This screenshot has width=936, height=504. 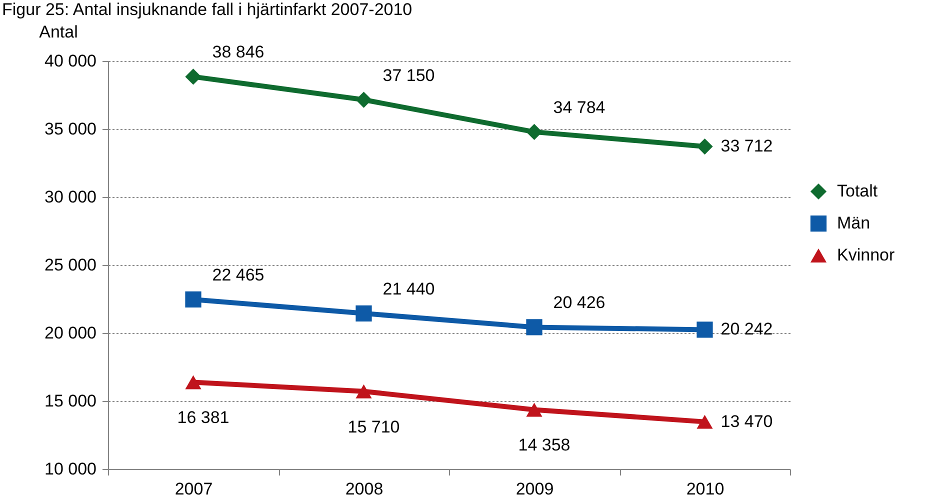 What do you see at coordinates (70, 265) in the screenshot?
I see `y-tick-label: 25 000` at bounding box center [70, 265].